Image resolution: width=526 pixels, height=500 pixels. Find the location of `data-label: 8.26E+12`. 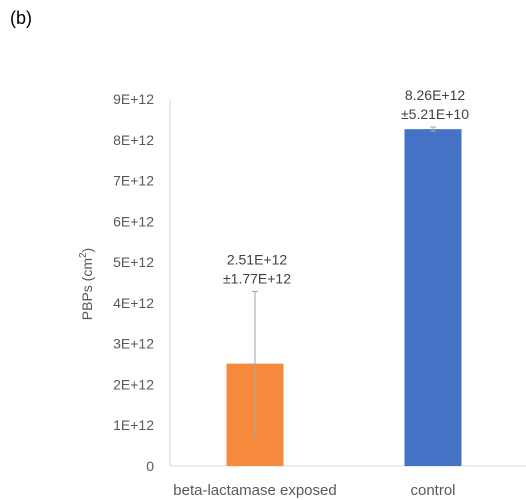

data-label: 8.26E+12 is located at coordinates (435, 95).